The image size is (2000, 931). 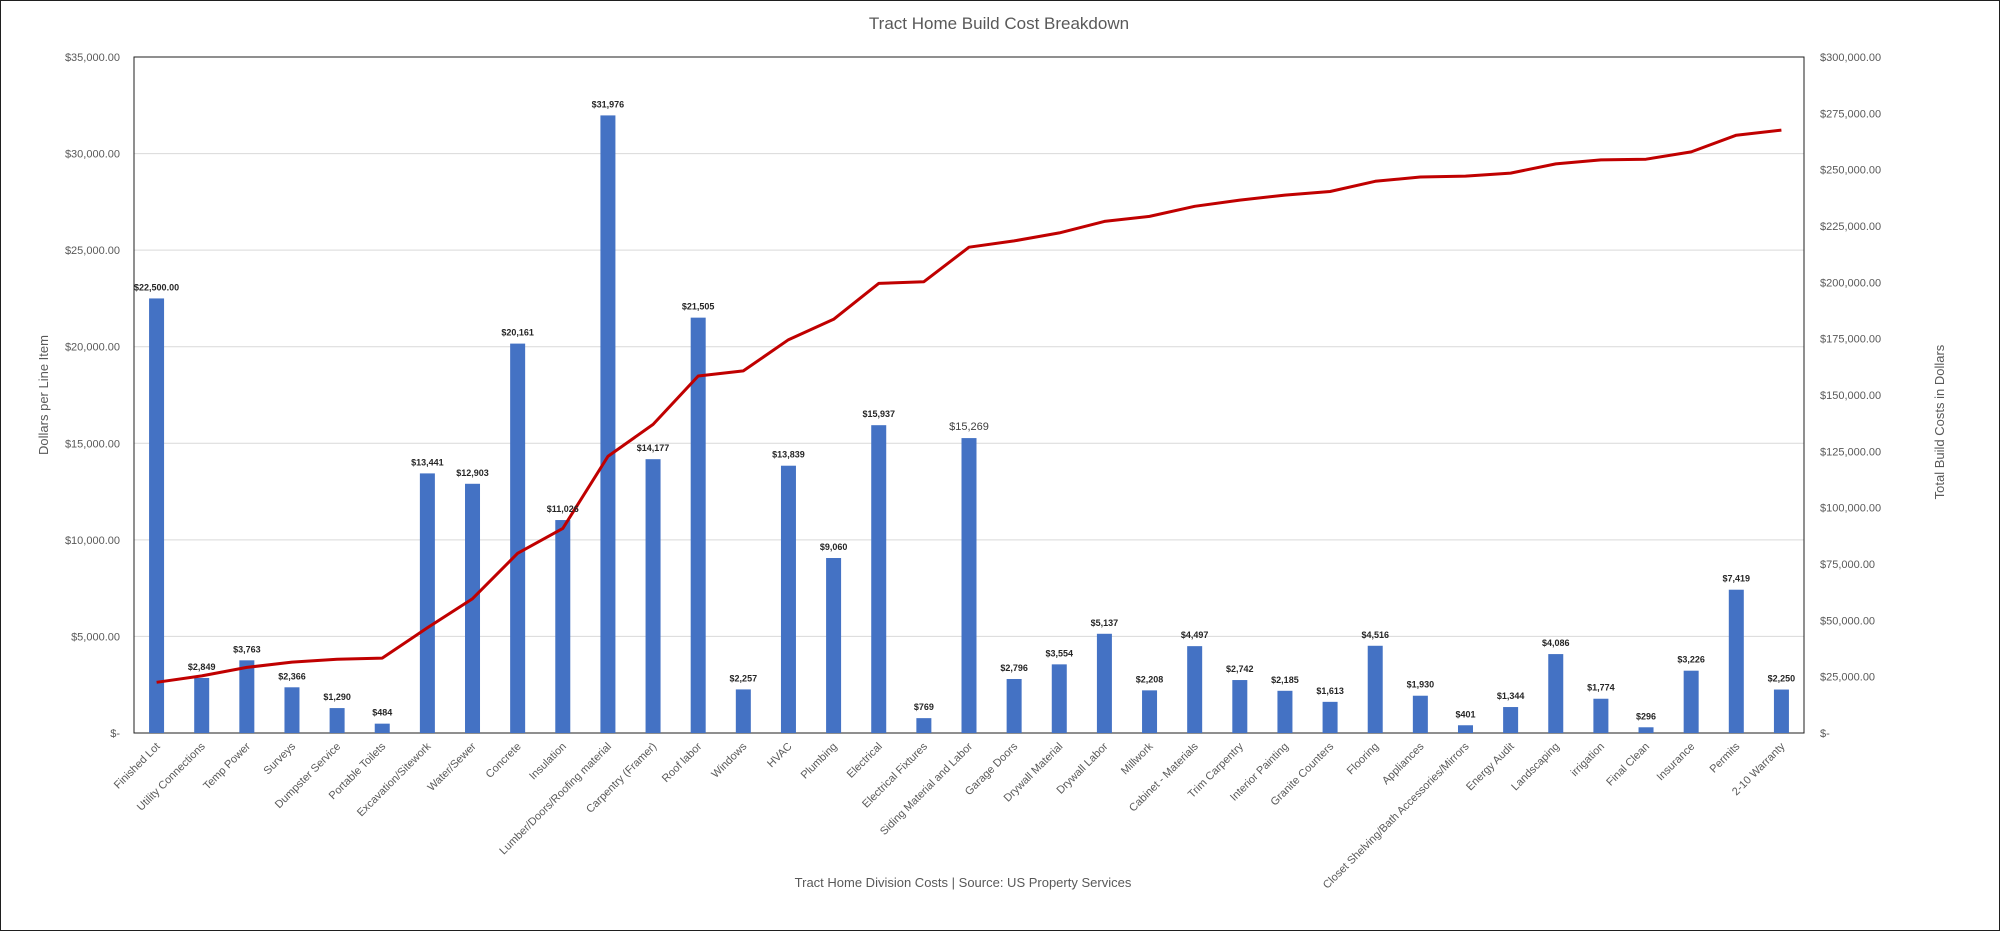 What do you see at coordinates (834, 547) in the screenshot?
I see `bar-data-label: $9,060` at bounding box center [834, 547].